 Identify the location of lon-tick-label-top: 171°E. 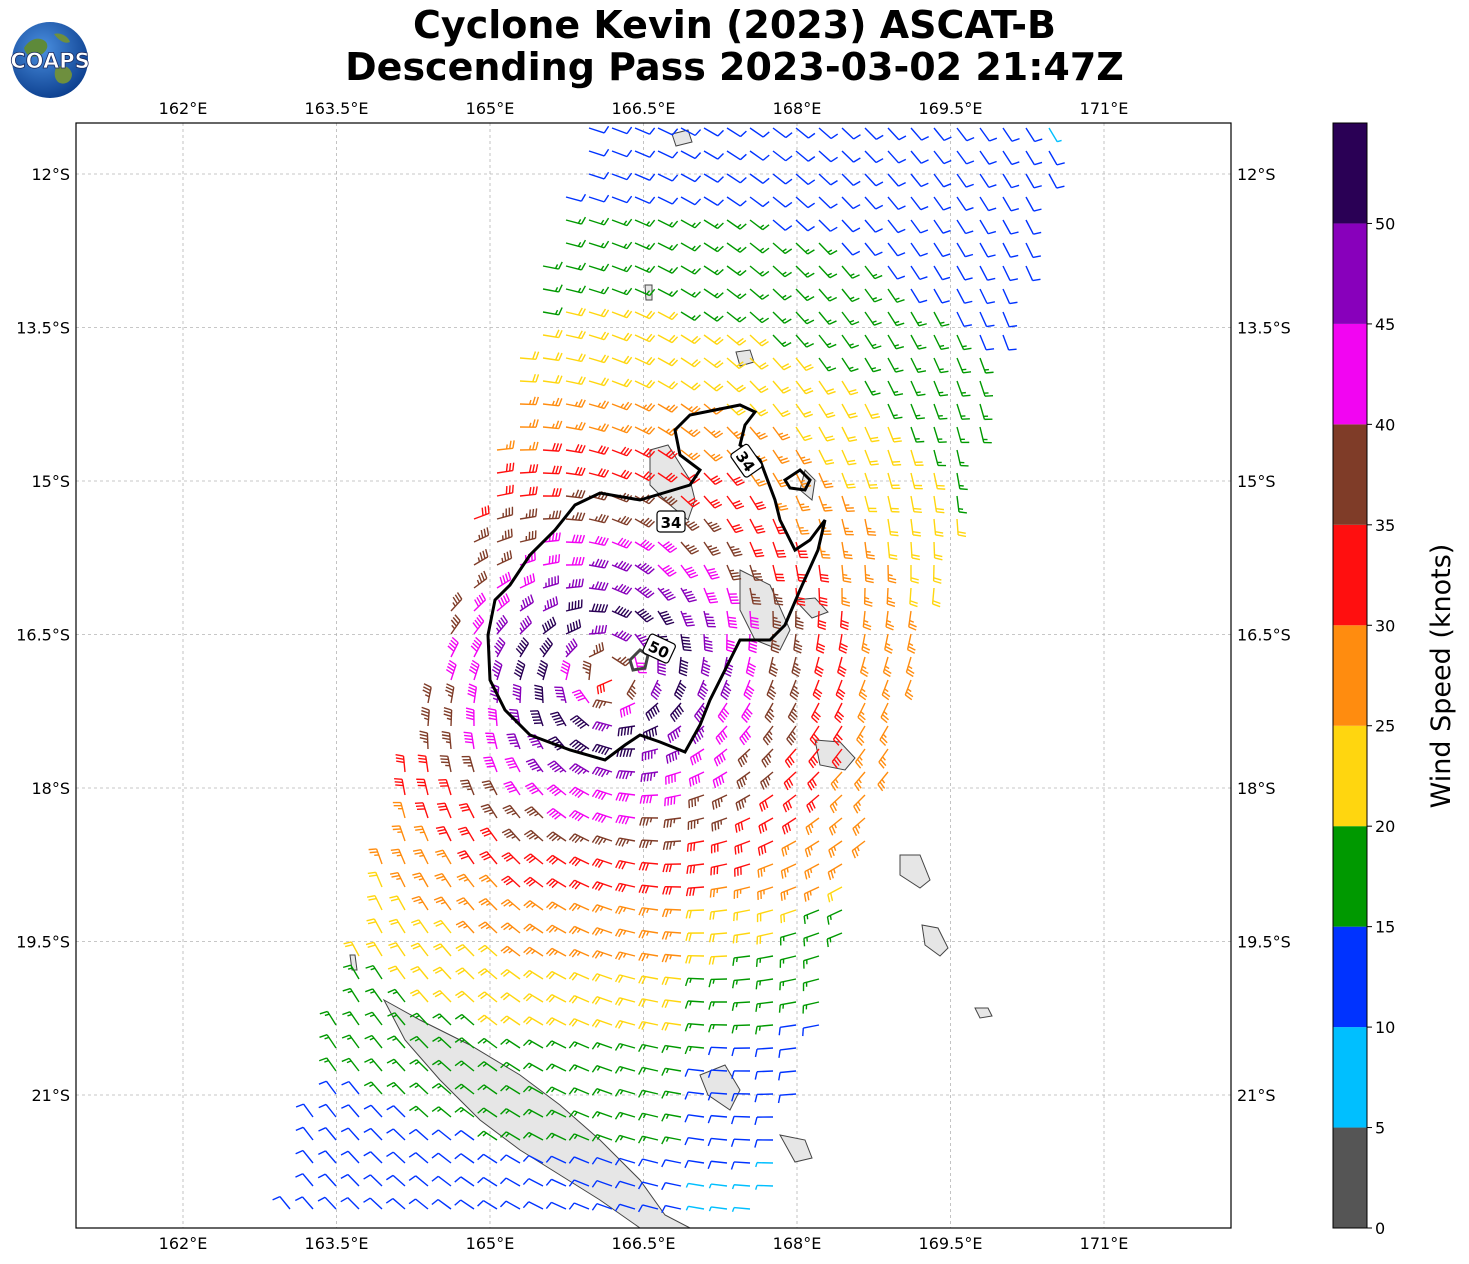
(1104, 108).